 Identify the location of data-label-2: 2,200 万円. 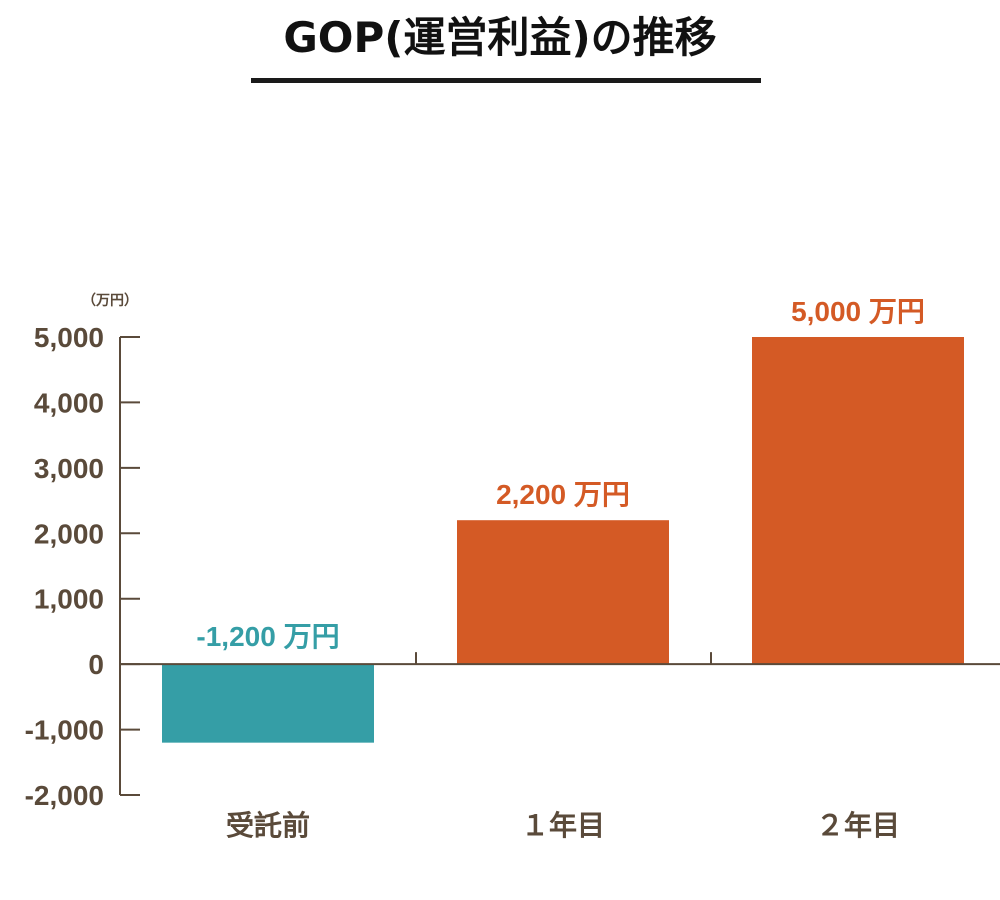
(563, 494).